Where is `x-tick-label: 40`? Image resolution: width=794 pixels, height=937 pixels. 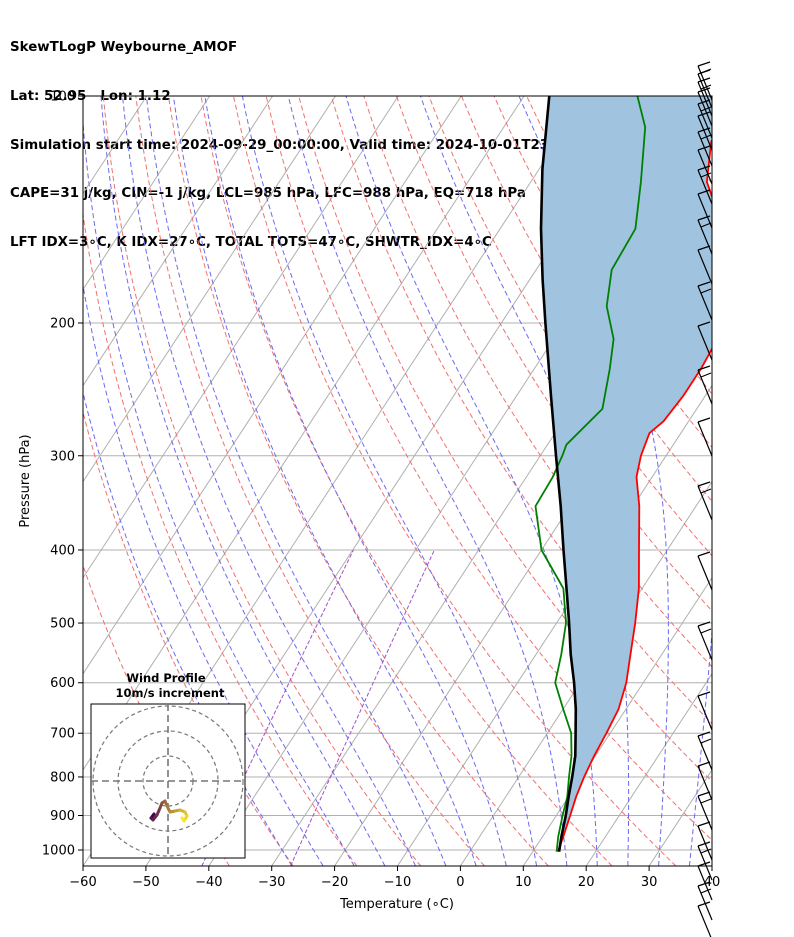
x-tick-label: 40 is located at coordinates (712, 882).